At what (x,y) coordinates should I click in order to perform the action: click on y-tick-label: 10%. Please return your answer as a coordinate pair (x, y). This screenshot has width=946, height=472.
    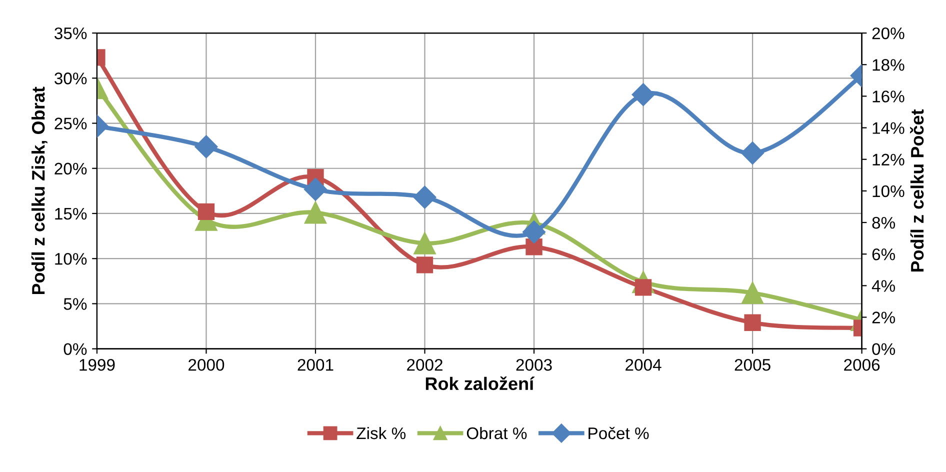
    Looking at the image, I should click on (71, 258).